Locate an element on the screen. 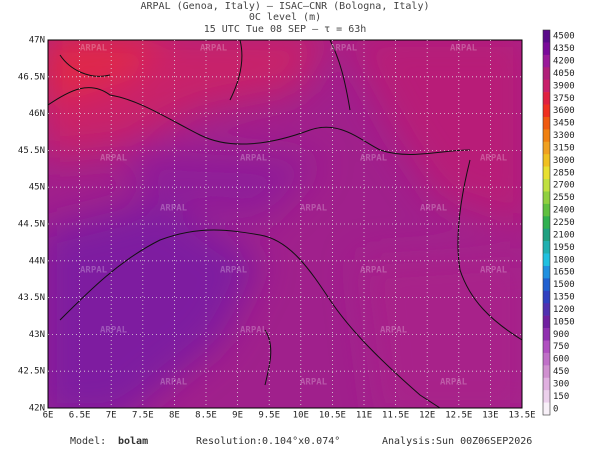 This screenshot has height=450, width=600. colorbar-label: 150 is located at coordinates (561, 397).